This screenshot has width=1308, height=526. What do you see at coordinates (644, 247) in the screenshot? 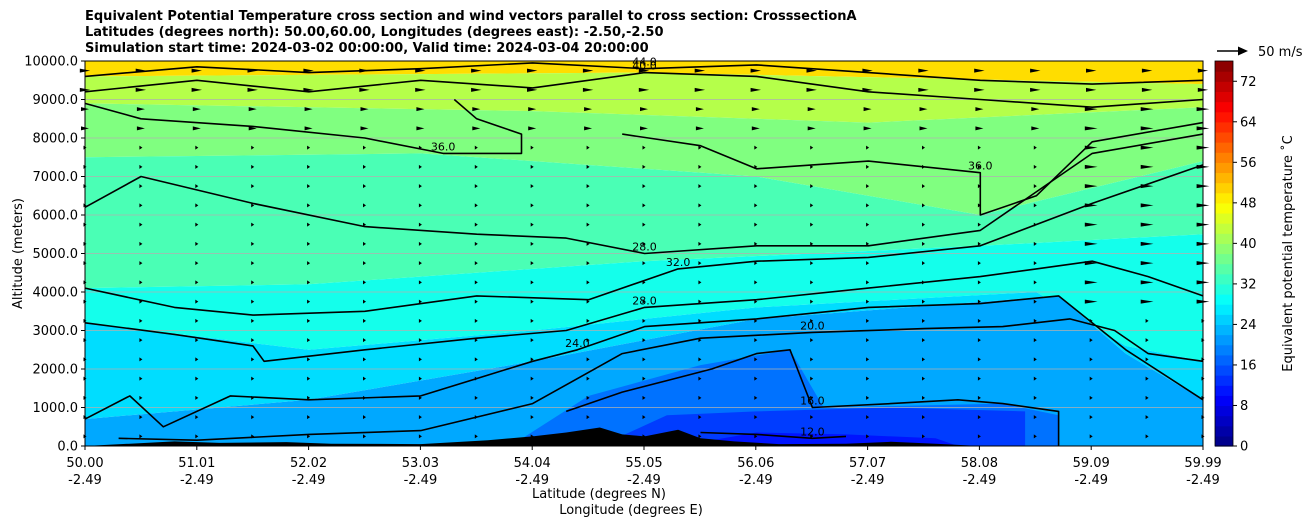
I see `contour-label: 28.0` at bounding box center [644, 247].